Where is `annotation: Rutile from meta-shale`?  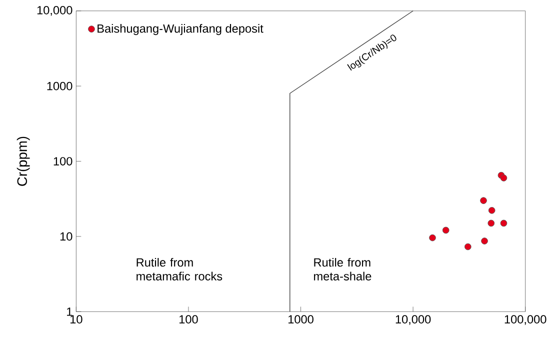 annotation: Rutile from meta-shale is located at coordinates (343, 269).